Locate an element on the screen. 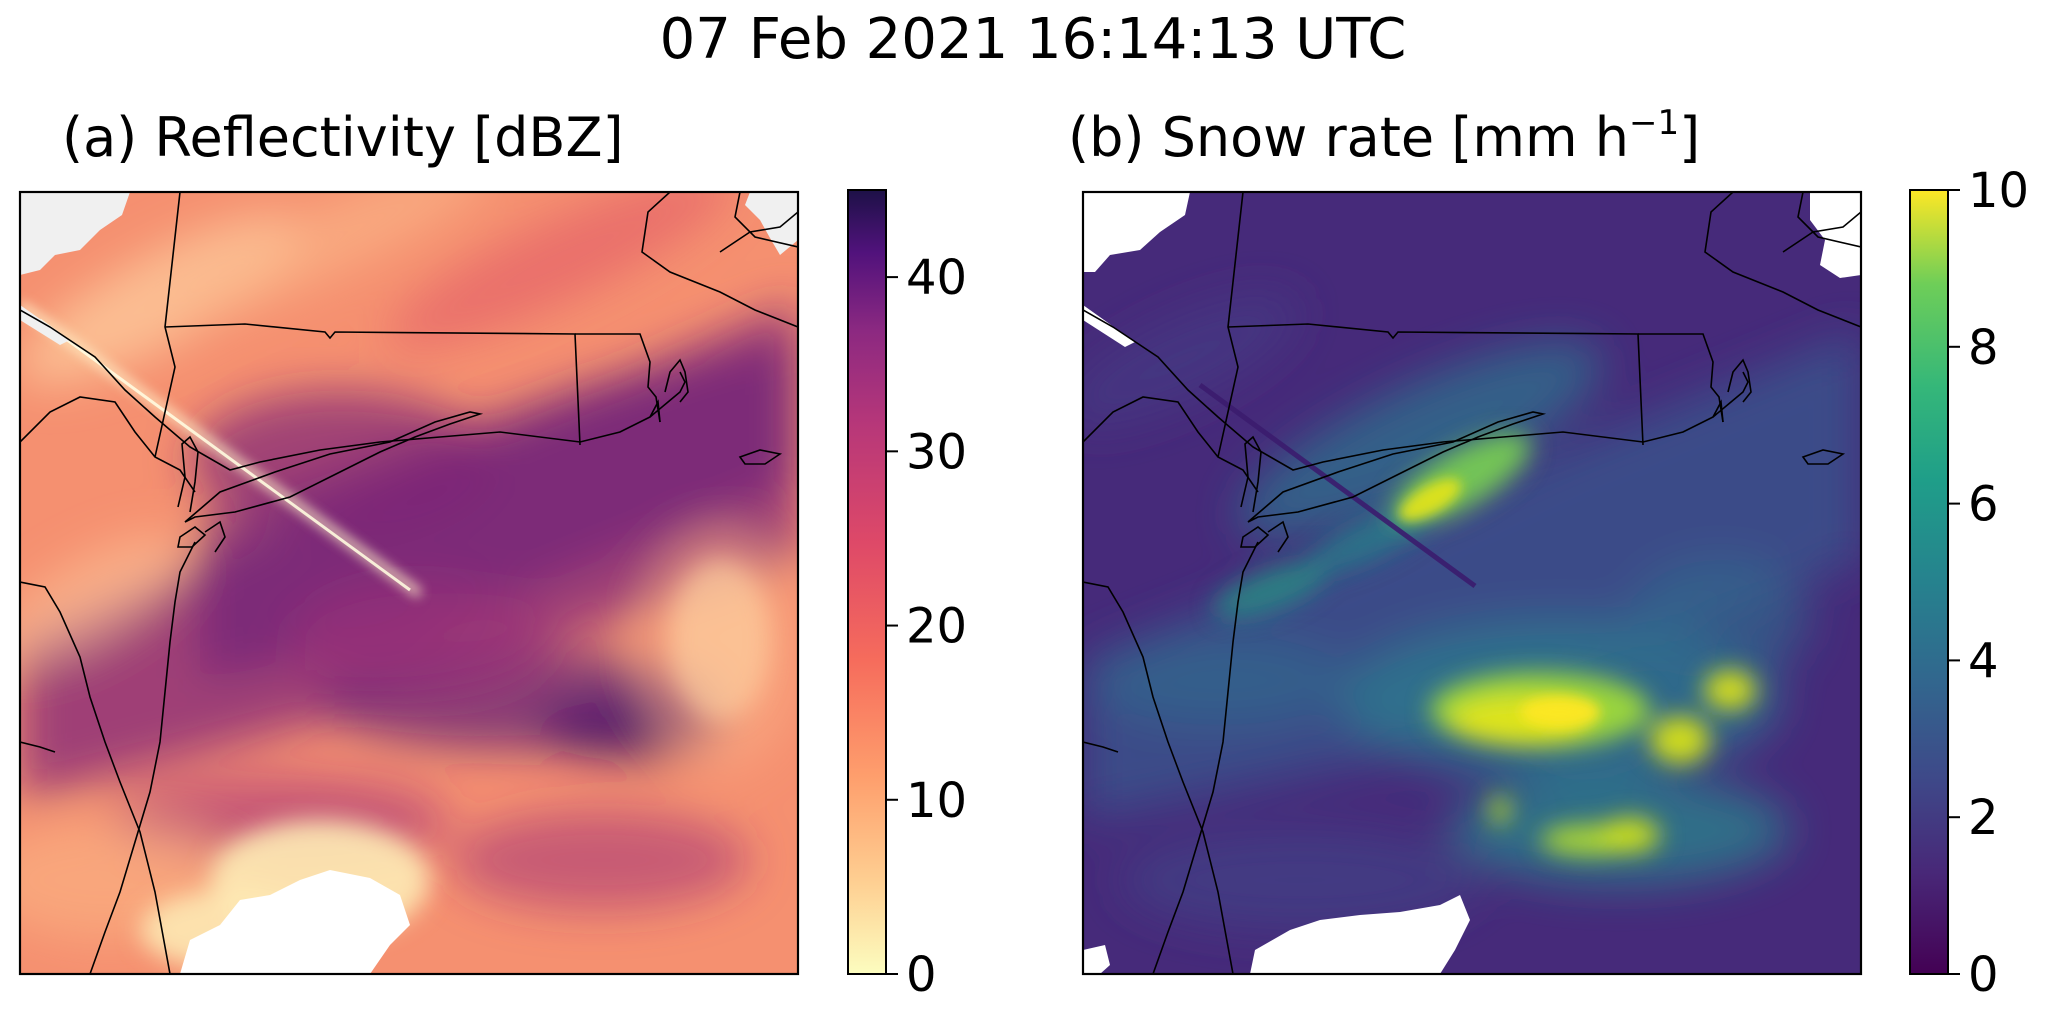 The height and width of the screenshot is (1016, 2067). colorbar-b-ticks: 0 2 4 6 8 10 is located at coordinates (1988, 583).